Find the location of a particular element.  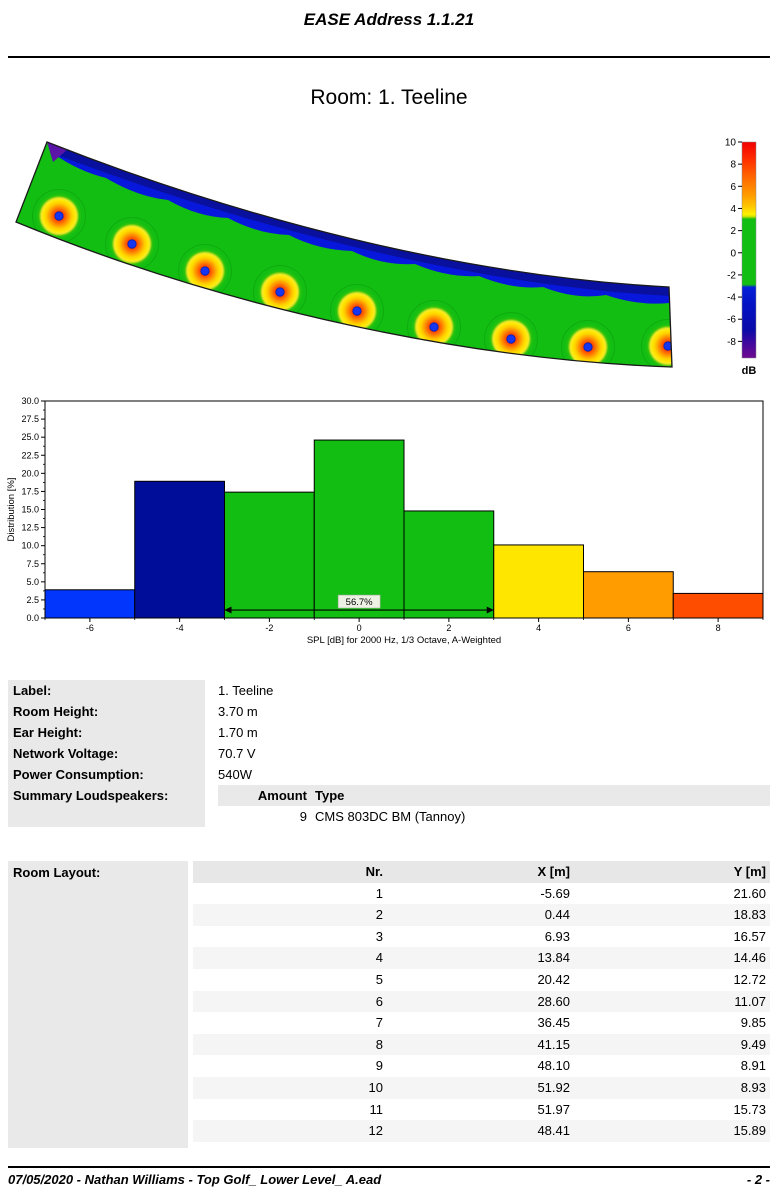

speaker-y: 9.49 is located at coordinates (753, 1044).